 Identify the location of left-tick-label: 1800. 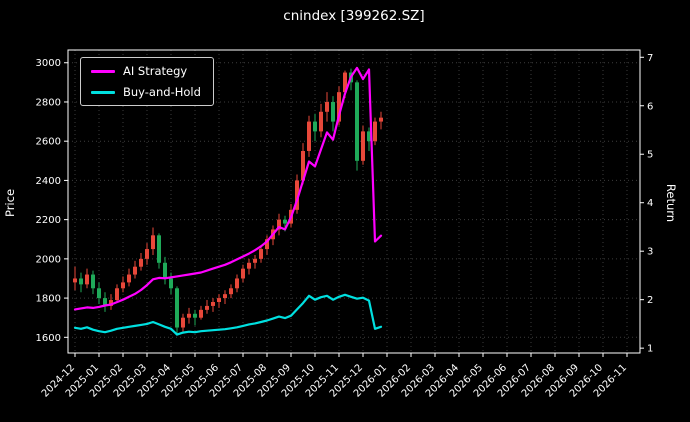
(48, 299).